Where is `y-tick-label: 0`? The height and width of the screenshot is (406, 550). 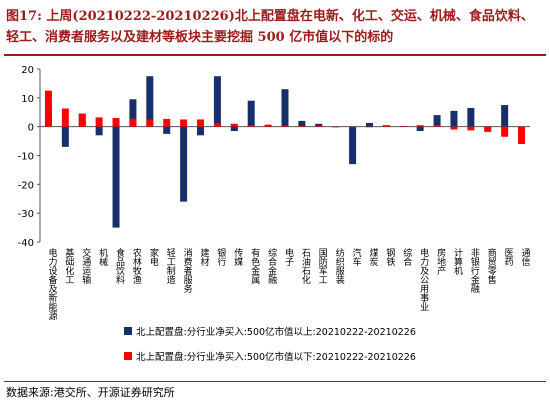 y-tick-label: 0 is located at coordinates (31, 128).